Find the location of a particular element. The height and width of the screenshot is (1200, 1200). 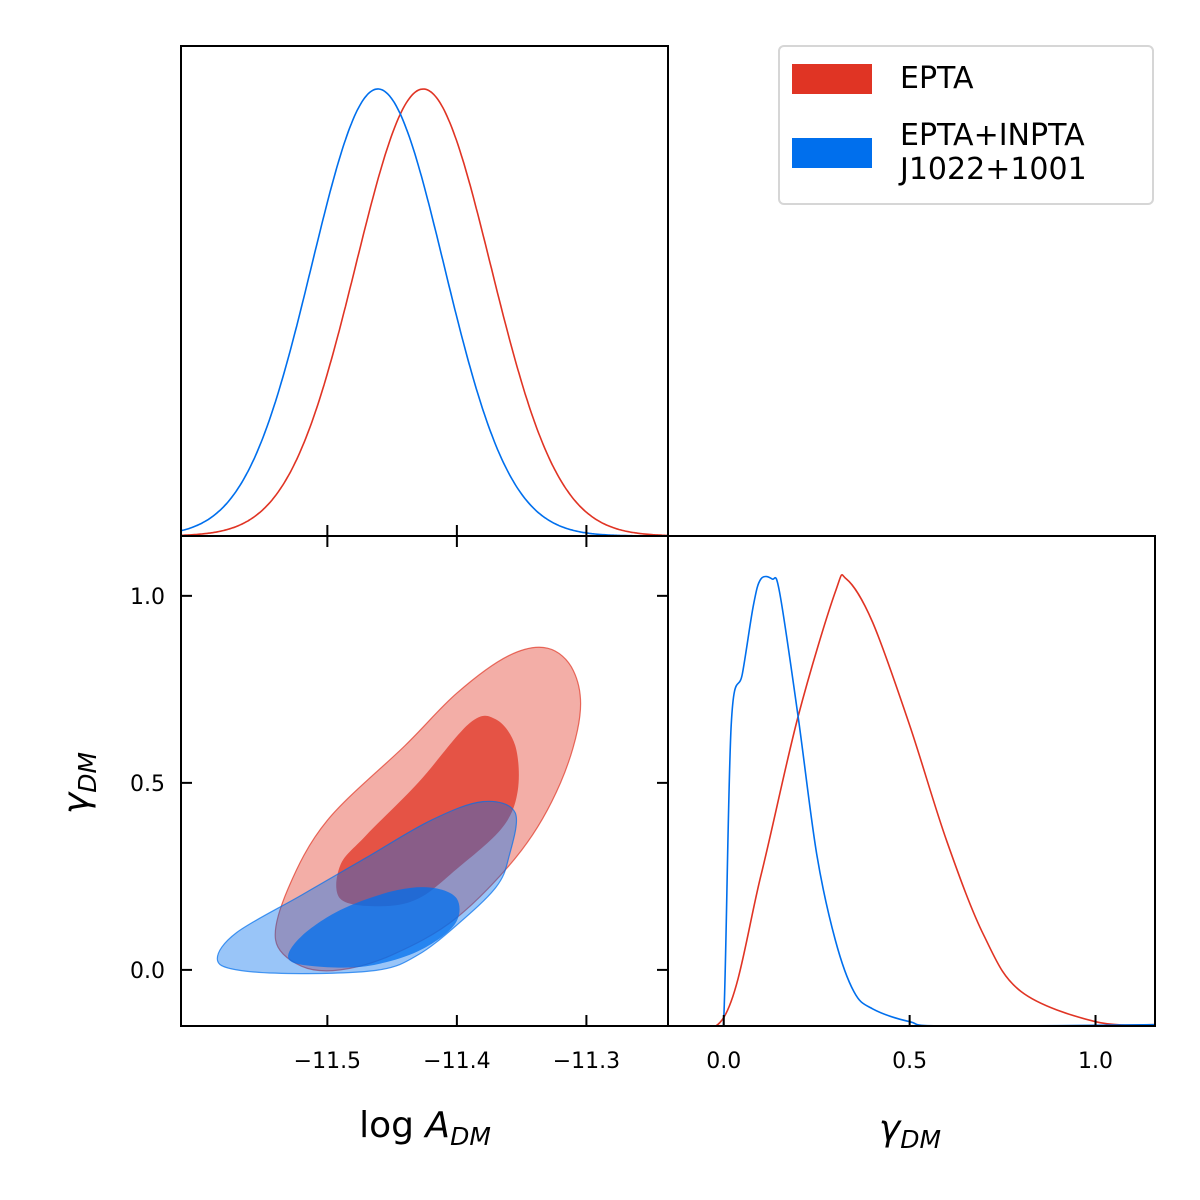

tick-label-gamma-y: 1.0 is located at coordinates (147, 597).